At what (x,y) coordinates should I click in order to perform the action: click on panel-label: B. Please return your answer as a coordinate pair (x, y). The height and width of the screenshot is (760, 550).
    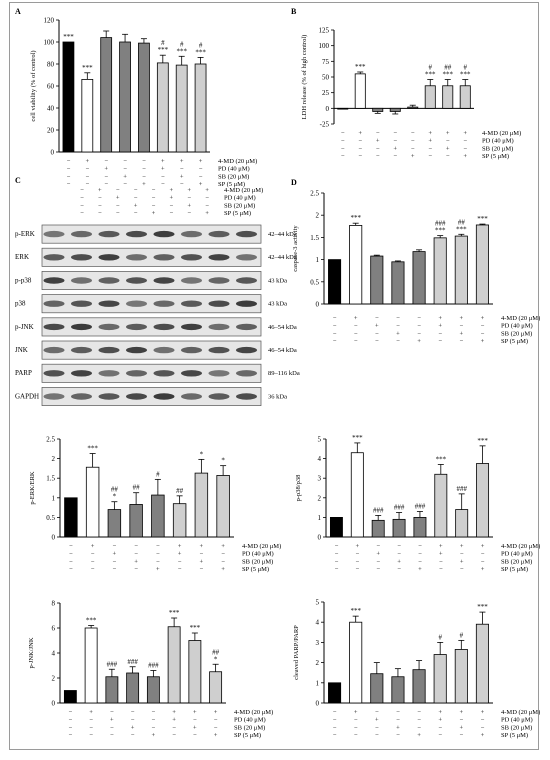
    Looking at the image, I should click on (294, 11).